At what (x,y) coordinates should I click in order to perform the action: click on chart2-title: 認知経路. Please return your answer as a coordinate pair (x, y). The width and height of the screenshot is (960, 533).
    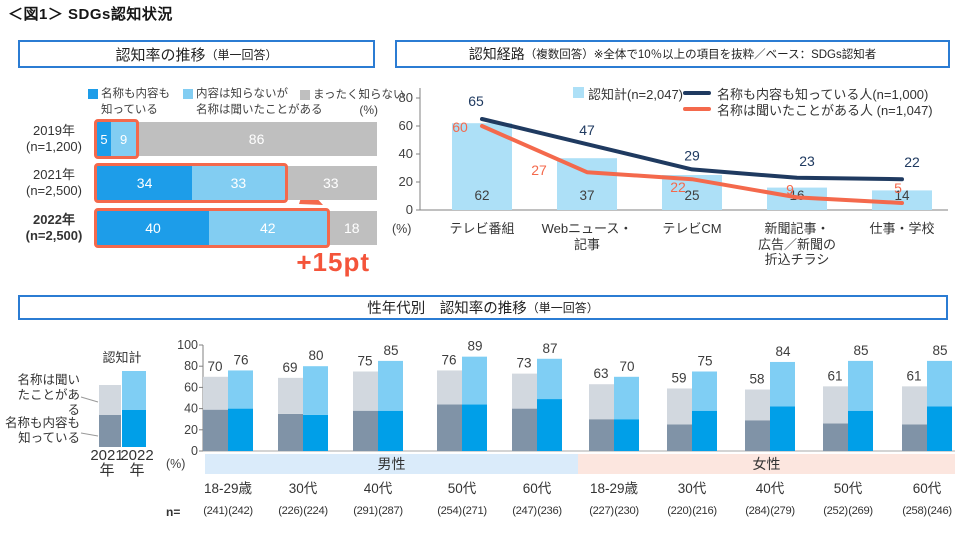
    Looking at the image, I should click on (496, 54).